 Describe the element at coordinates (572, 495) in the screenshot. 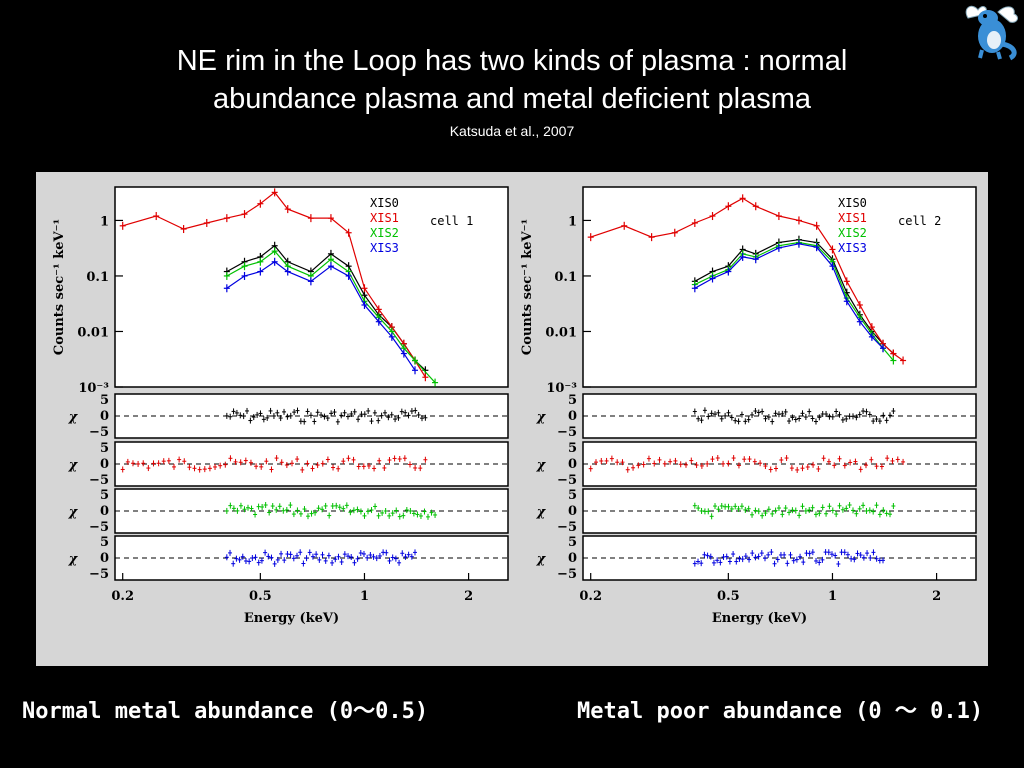

I see `residual-tick-label: 5` at that location.